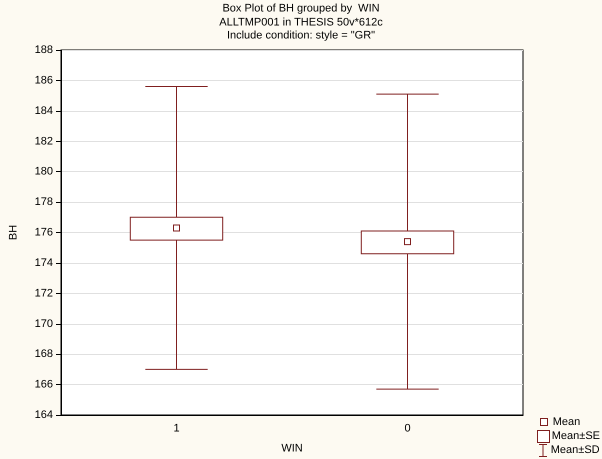  Describe the element at coordinates (43, 202) in the screenshot. I see `y-tick-label: 178` at that location.